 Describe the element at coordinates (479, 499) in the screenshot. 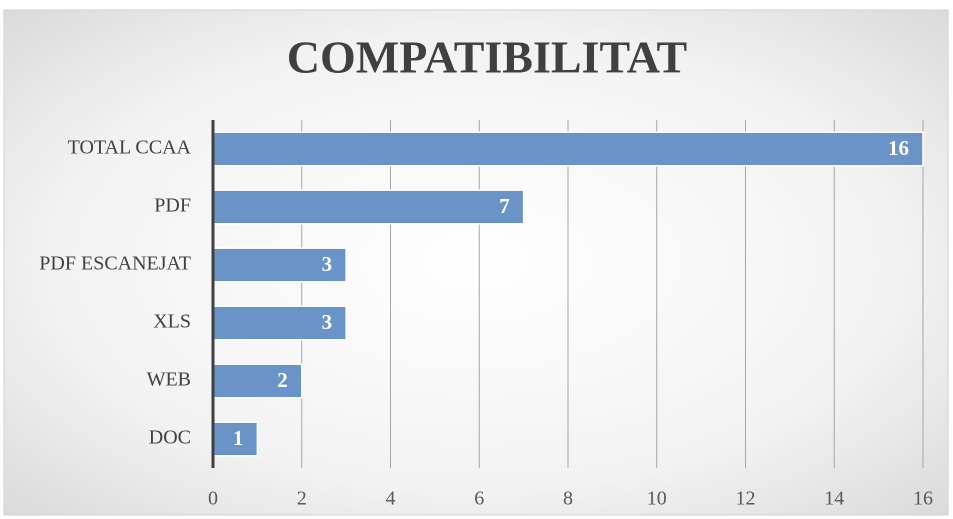

I see `x-tick-label: 6` at that location.